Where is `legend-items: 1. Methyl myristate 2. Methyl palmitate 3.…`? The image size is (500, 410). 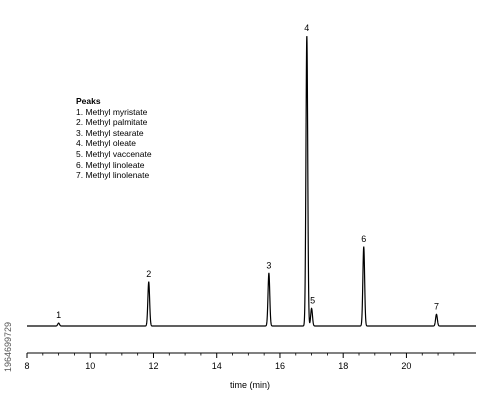
legend-items: 1. Methyl myristate 2. Methyl palmitate 3.… is located at coordinates (114, 144).